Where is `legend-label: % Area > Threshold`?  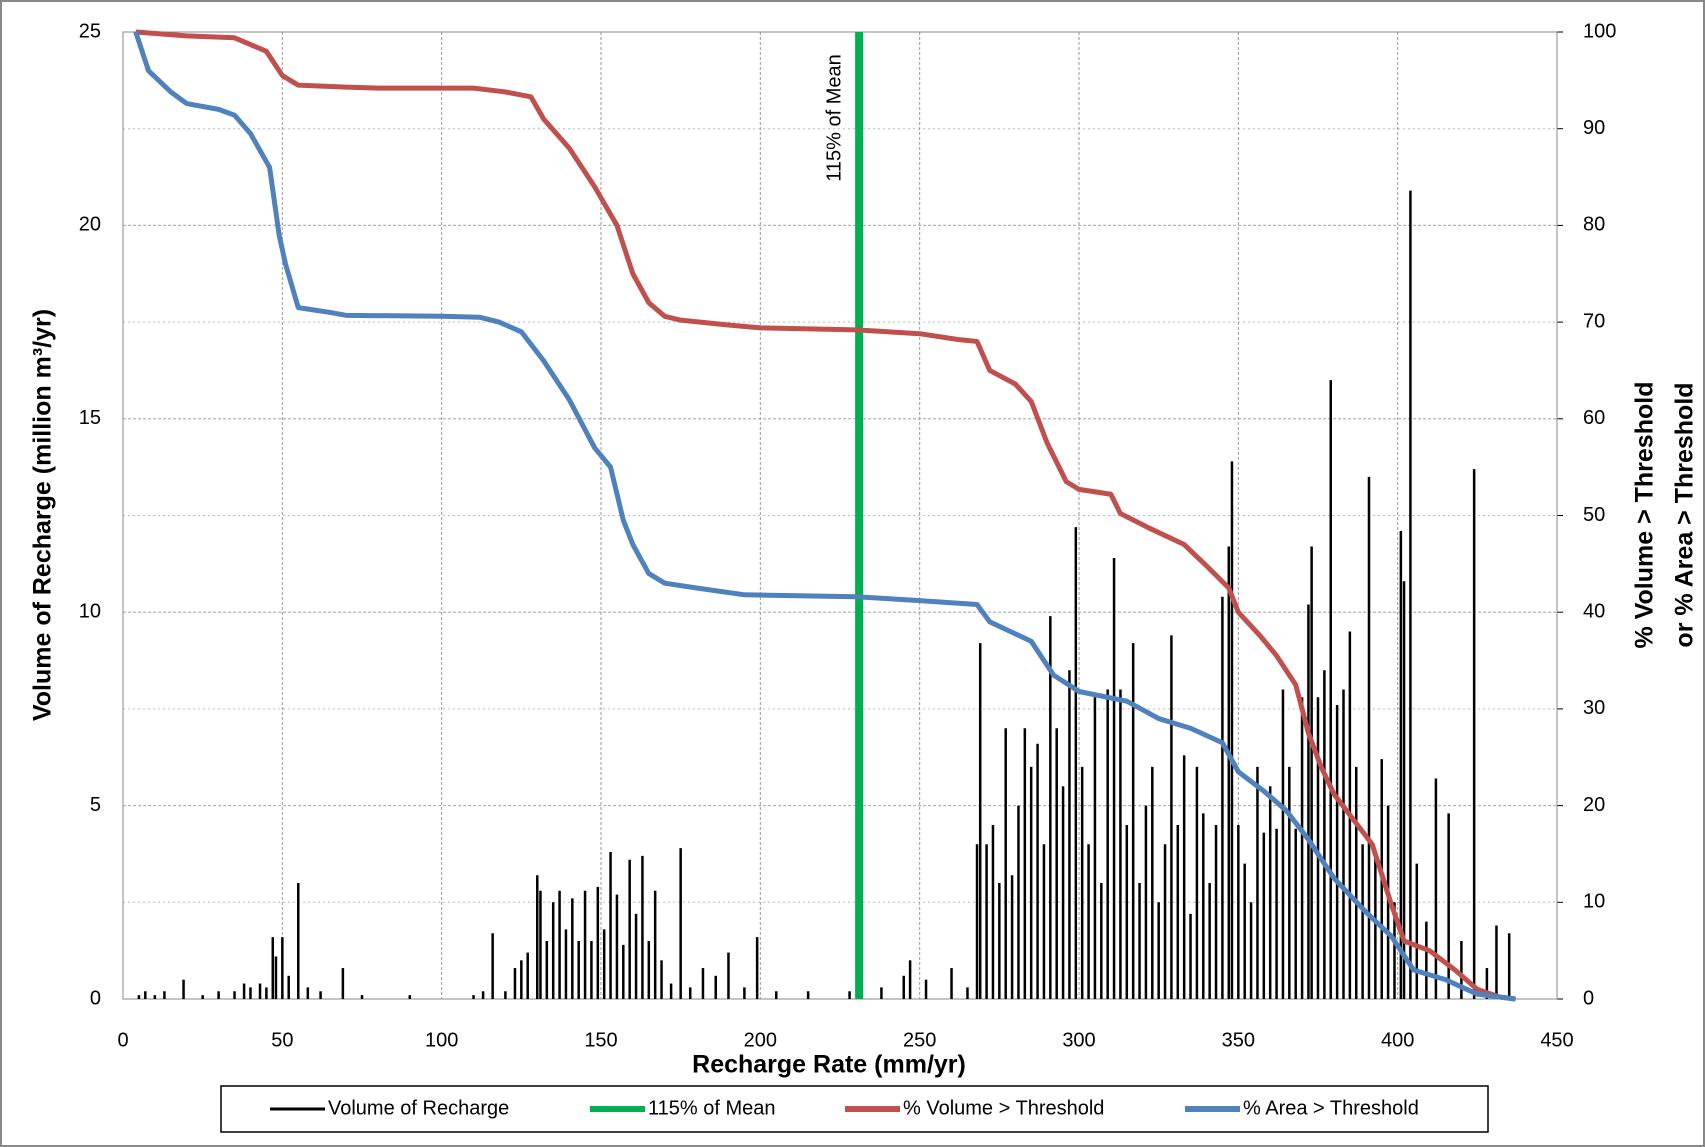 legend-label: % Area > Threshold is located at coordinates (1331, 1108).